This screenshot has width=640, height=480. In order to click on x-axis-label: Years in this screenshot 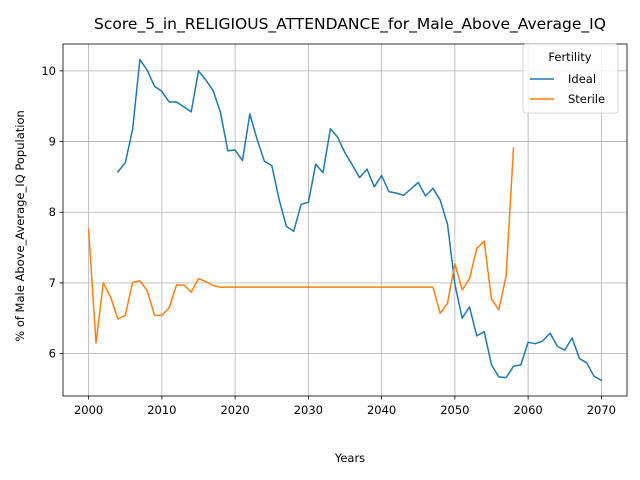, I will do `click(349, 458)`.